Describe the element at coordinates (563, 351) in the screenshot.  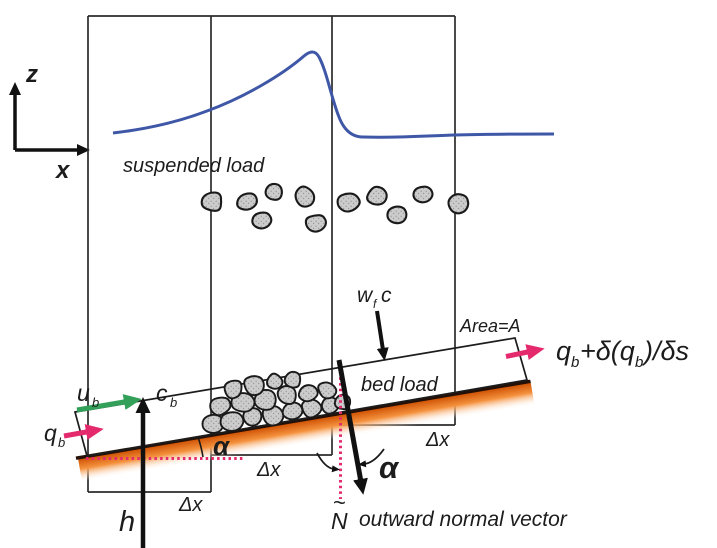
I see `flux-q-label: q` at that location.